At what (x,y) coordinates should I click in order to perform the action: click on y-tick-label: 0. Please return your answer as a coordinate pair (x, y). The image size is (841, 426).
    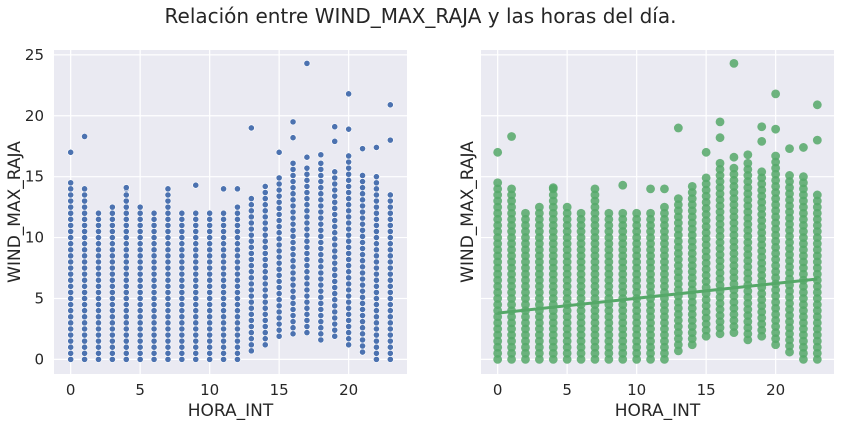
    Looking at the image, I should click on (39, 359).